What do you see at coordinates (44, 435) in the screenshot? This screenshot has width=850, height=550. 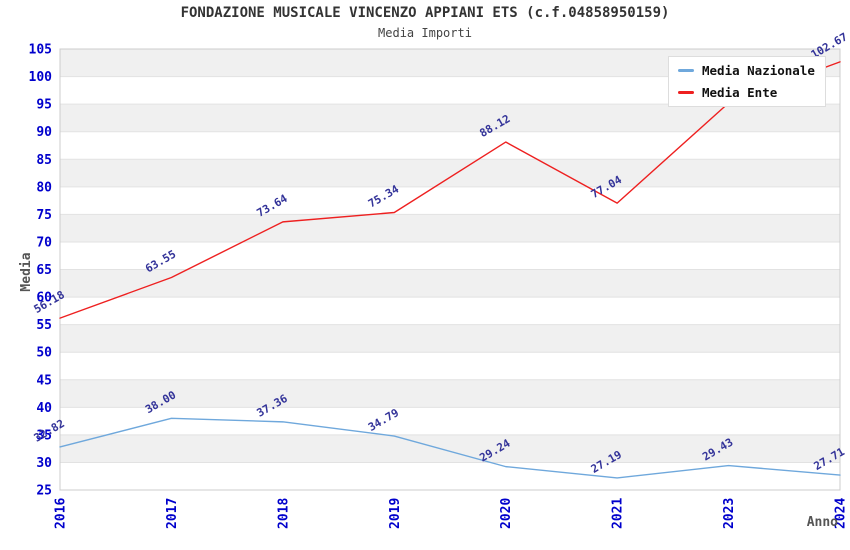 I see `y-tick-label: 35` at bounding box center [44, 435].